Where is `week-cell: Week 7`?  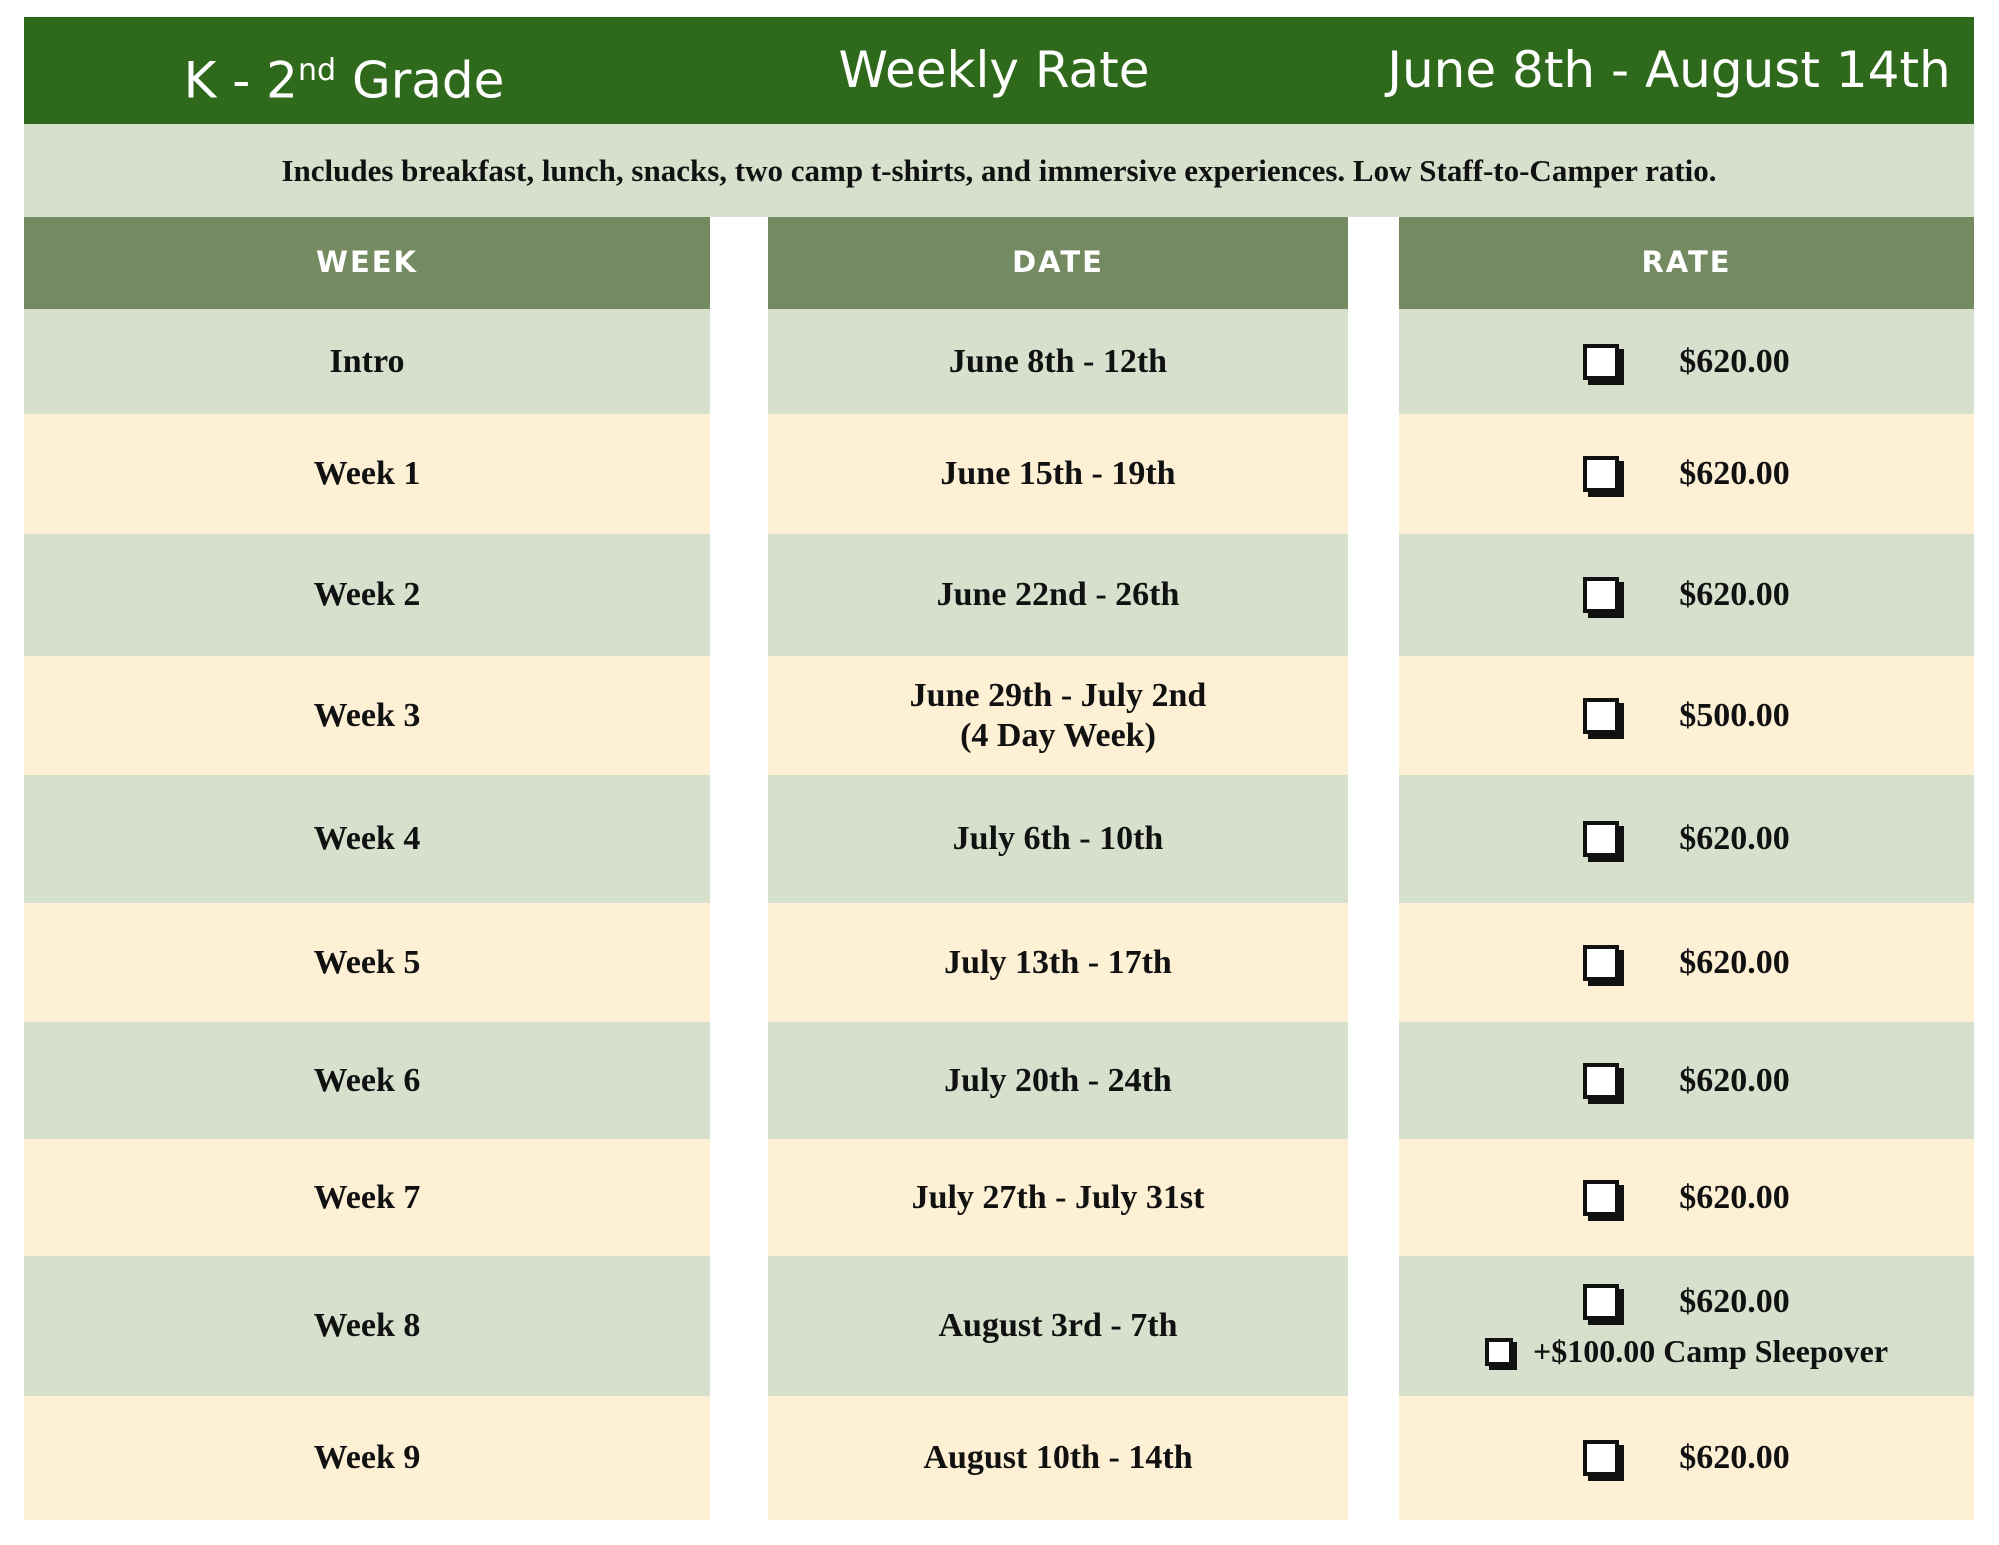 week-cell: Week 7 is located at coordinates (367, 1197).